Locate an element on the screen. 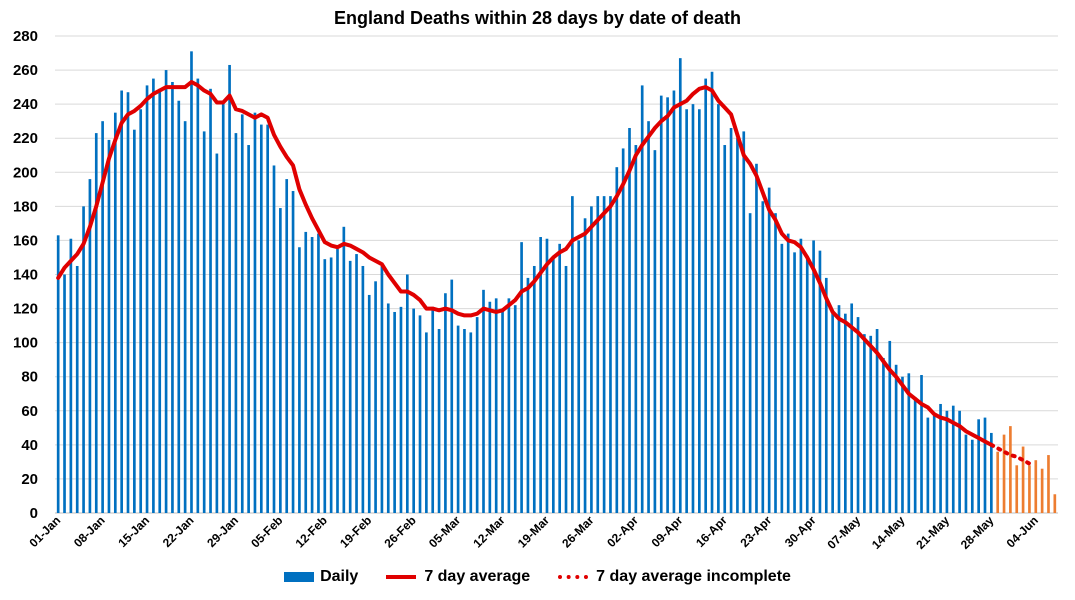 Image resolution: width=1075 pixels, height=600 pixels. y-tick-label: 140 is located at coordinates (25, 275).